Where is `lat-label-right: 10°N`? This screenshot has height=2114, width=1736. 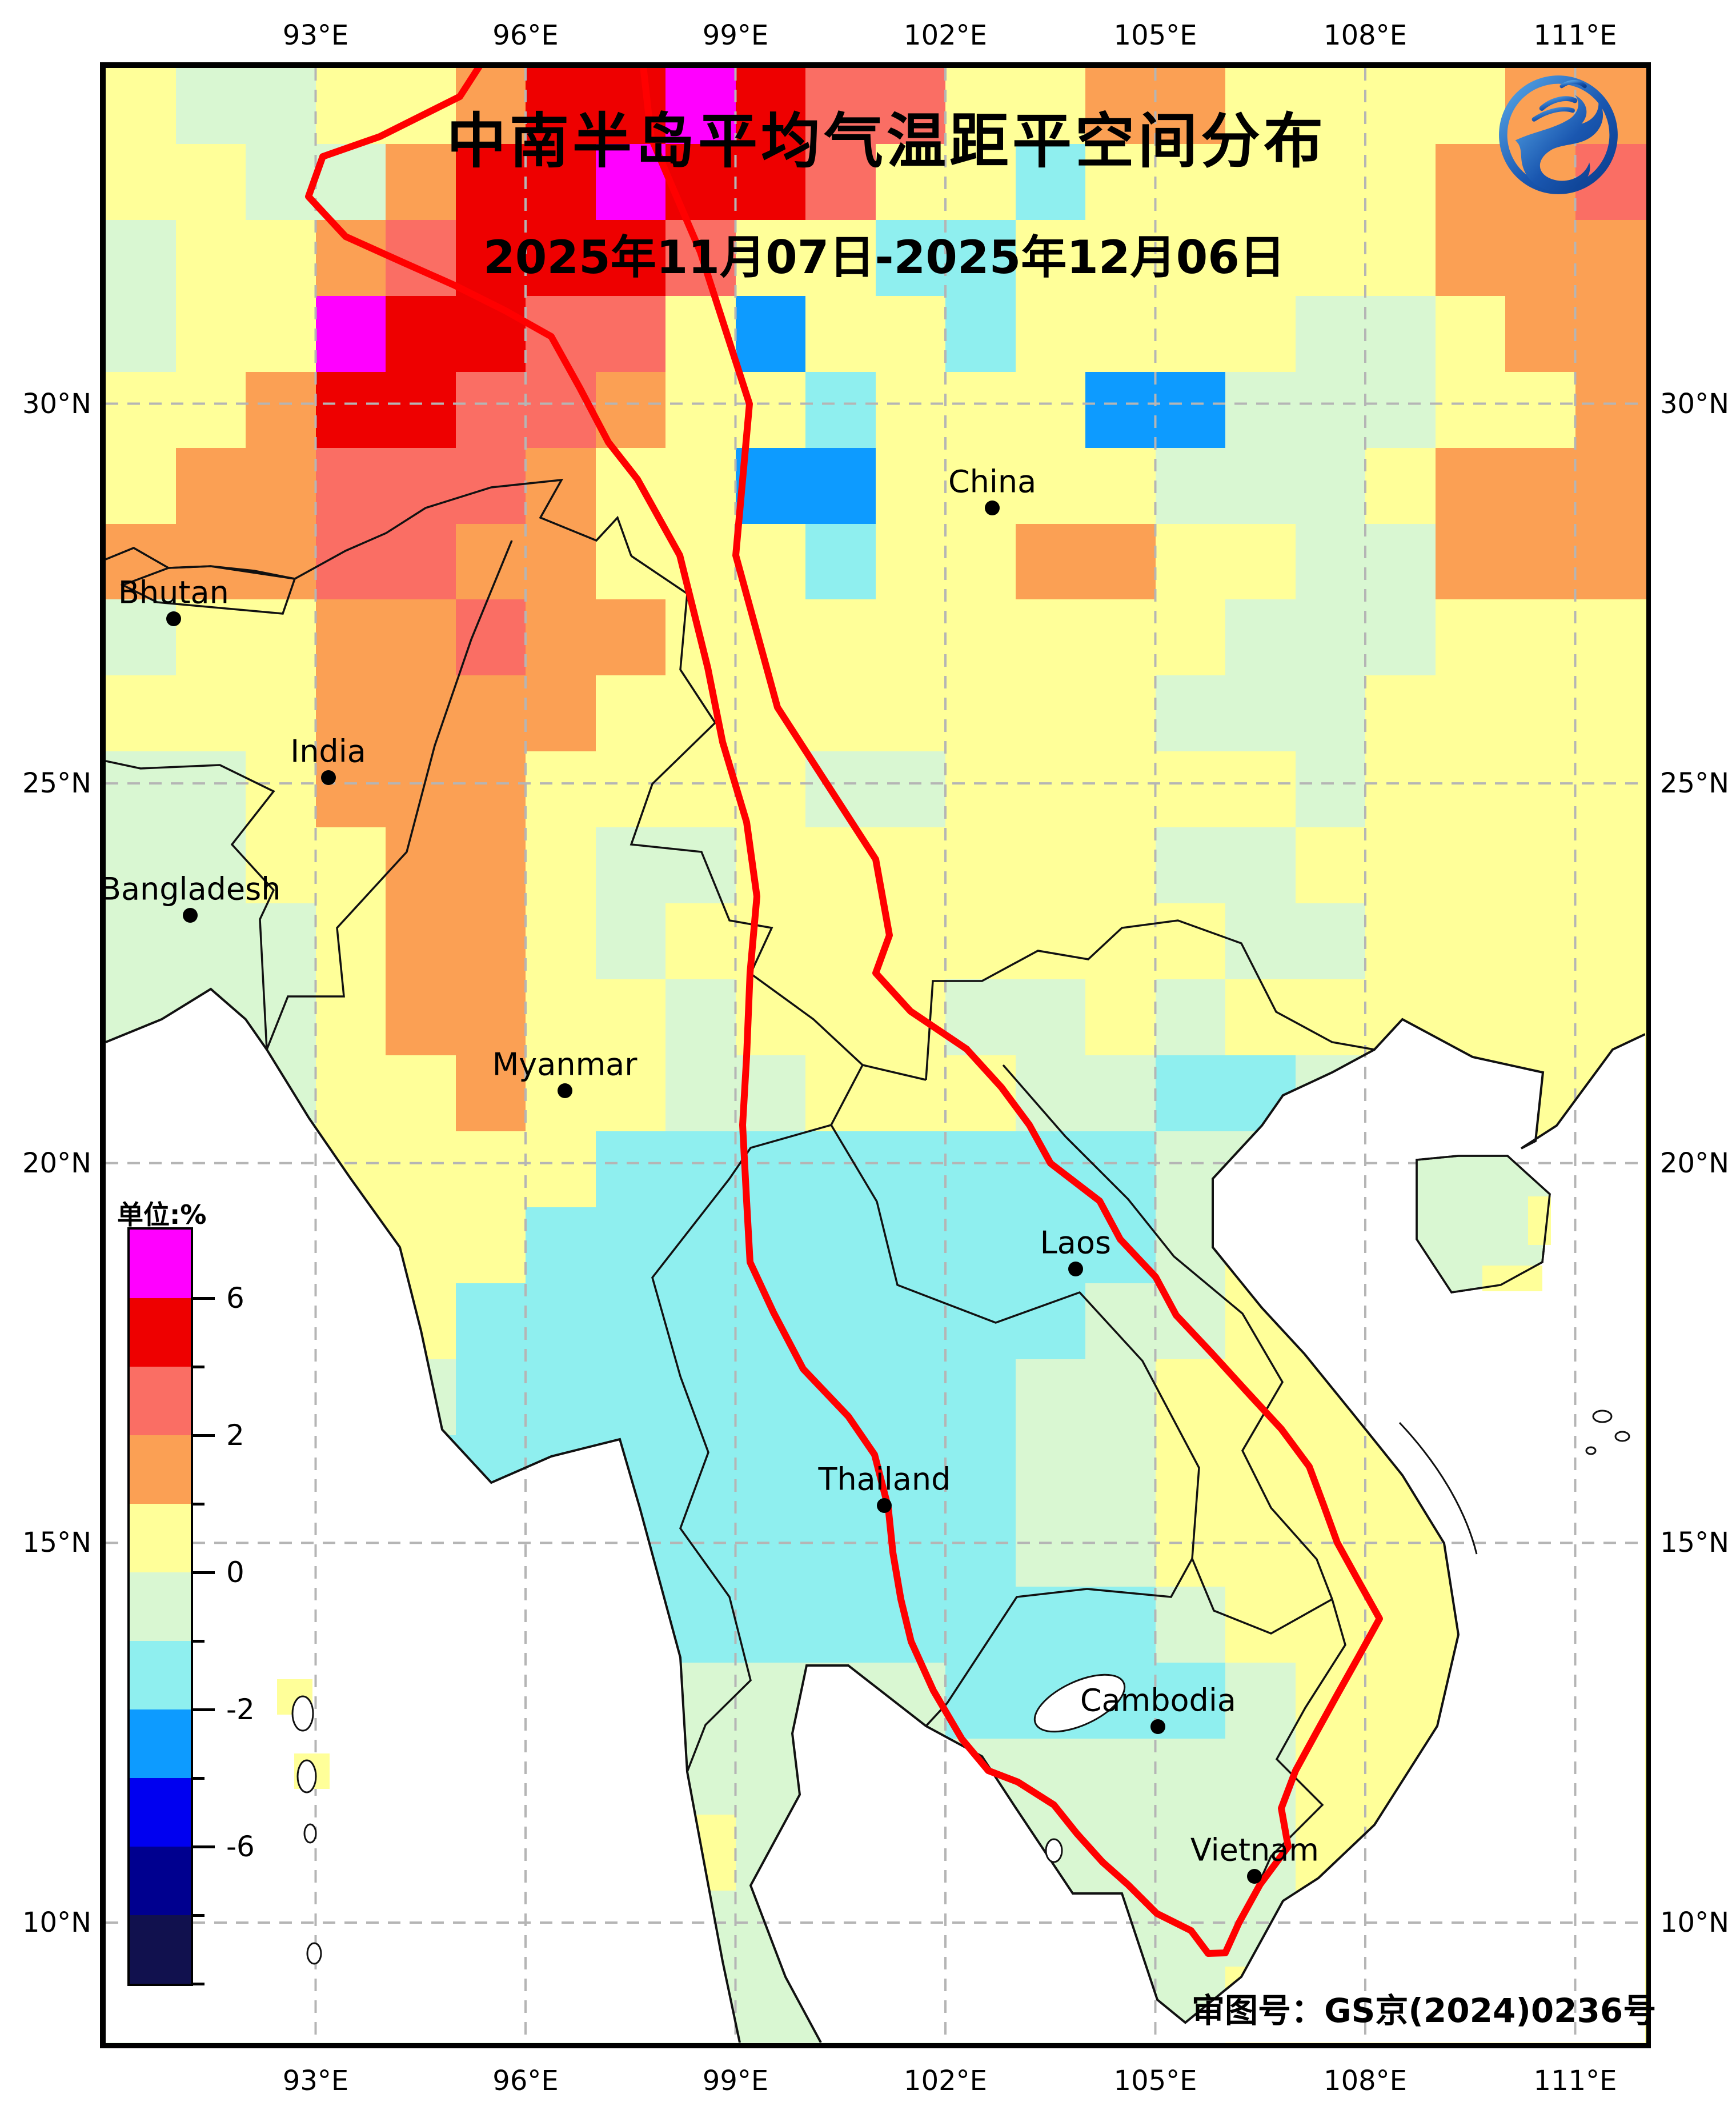 lat-label-right: 10°N is located at coordinates (1694, 1922).